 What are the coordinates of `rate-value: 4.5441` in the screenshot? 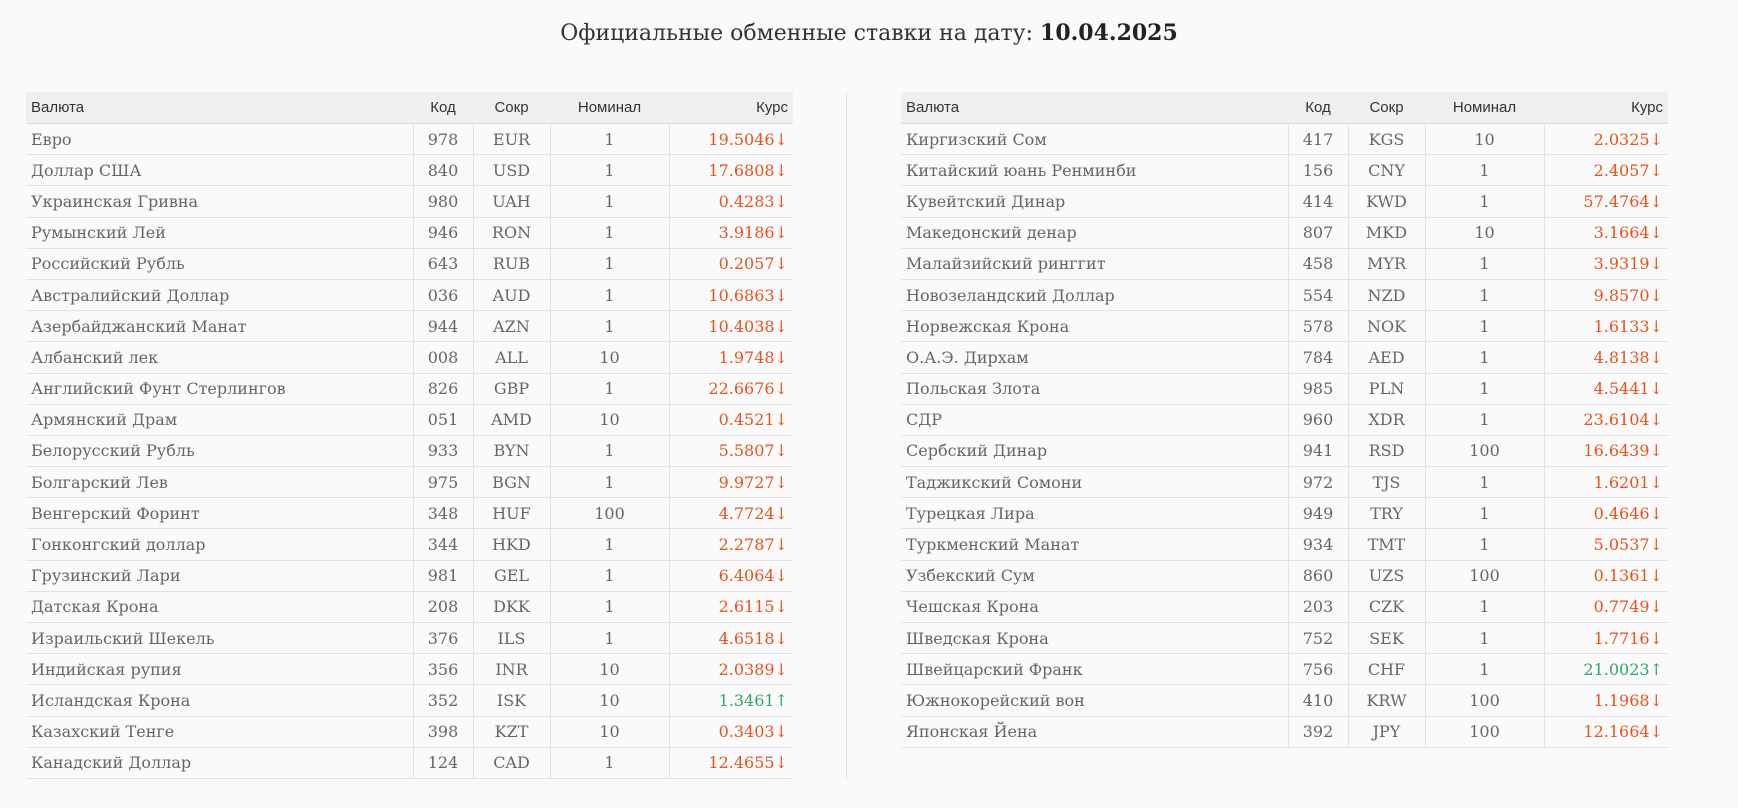 It's located at (1621, 389).